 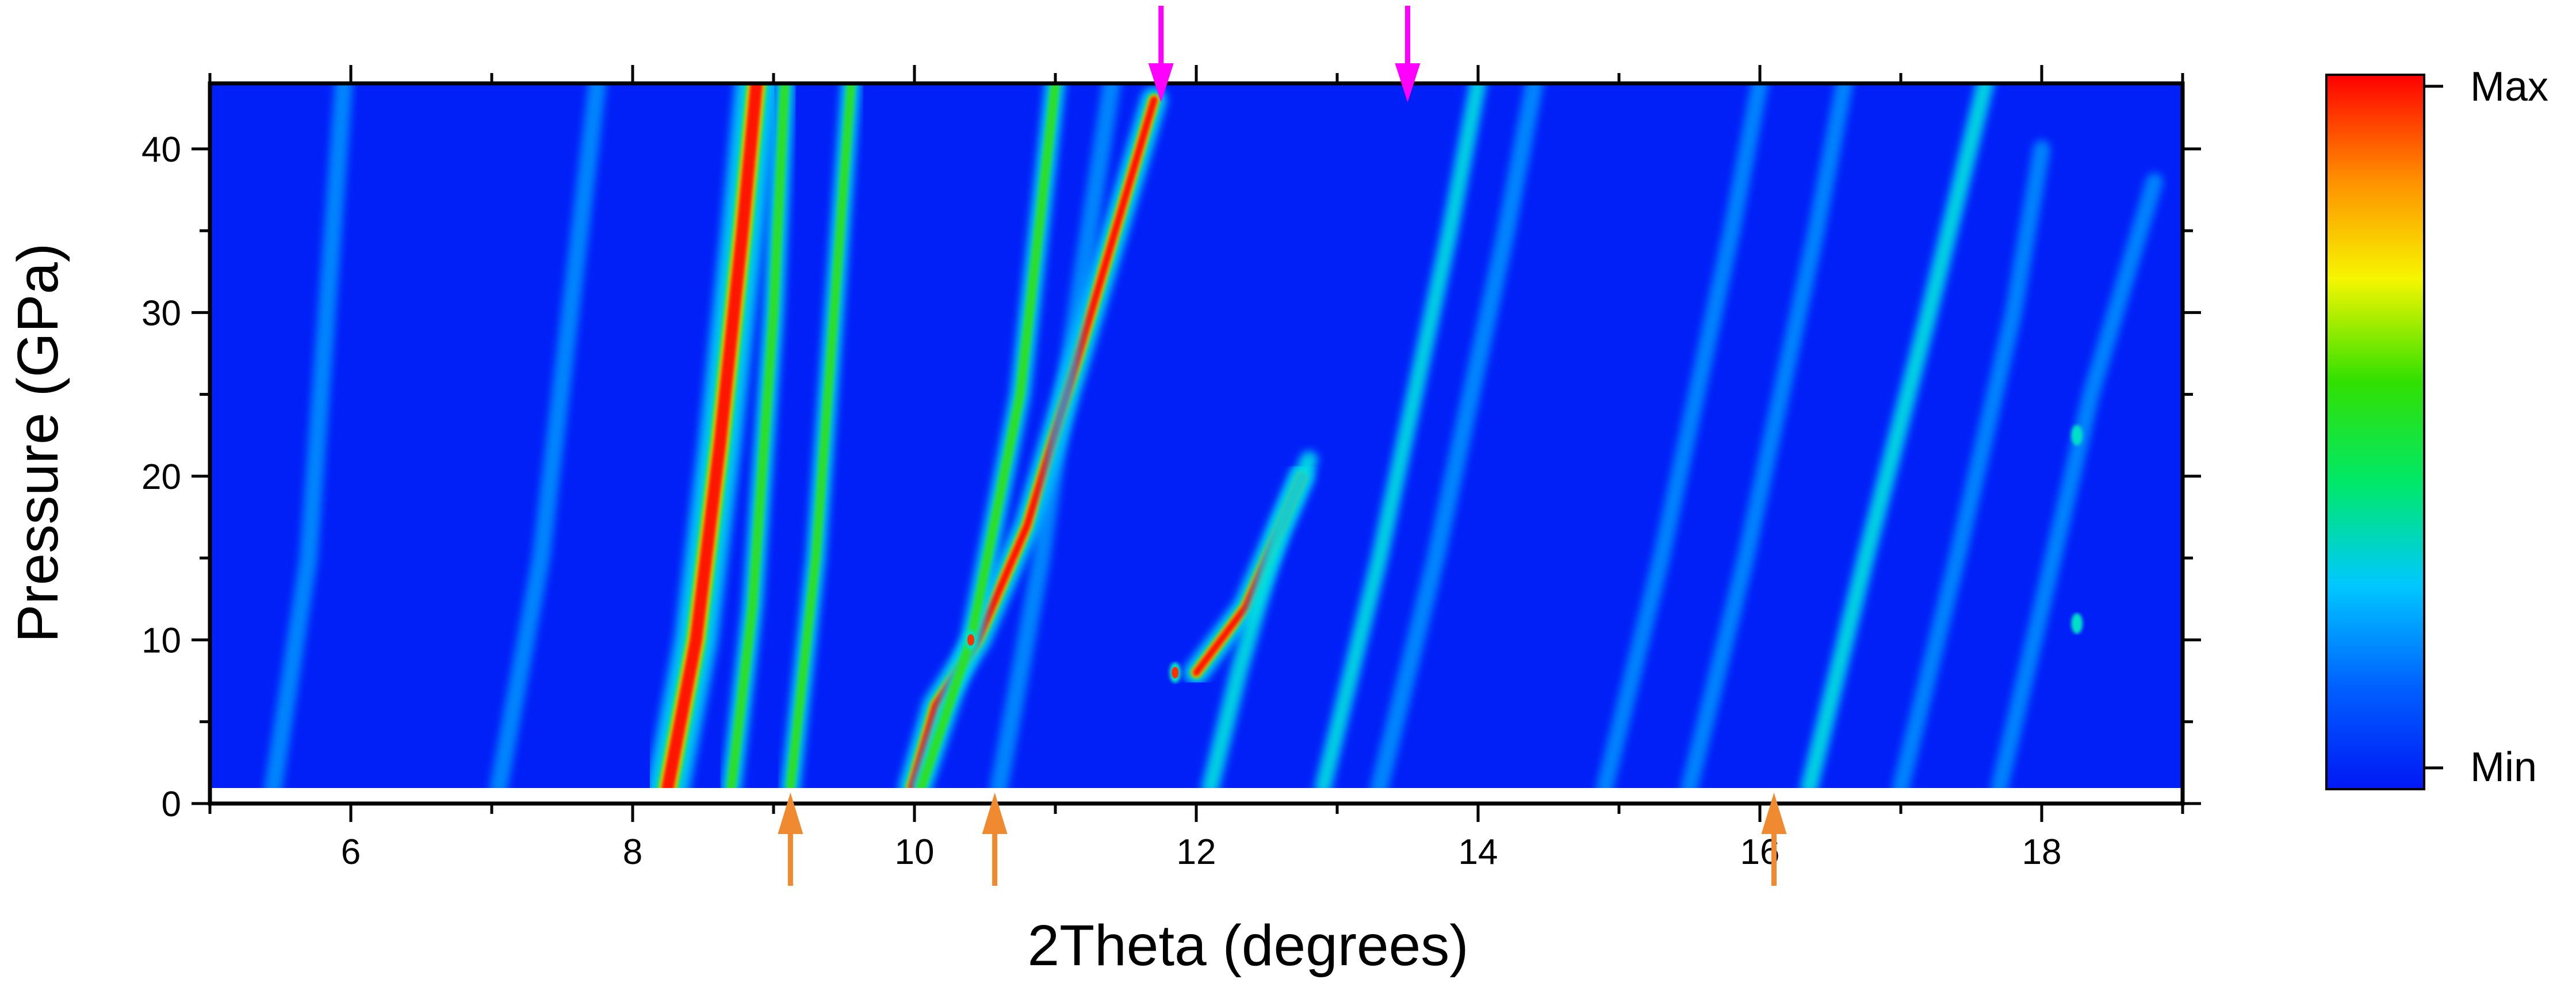 I want to click on colorbar-max-label: Max, so click(x=2509, y=87).